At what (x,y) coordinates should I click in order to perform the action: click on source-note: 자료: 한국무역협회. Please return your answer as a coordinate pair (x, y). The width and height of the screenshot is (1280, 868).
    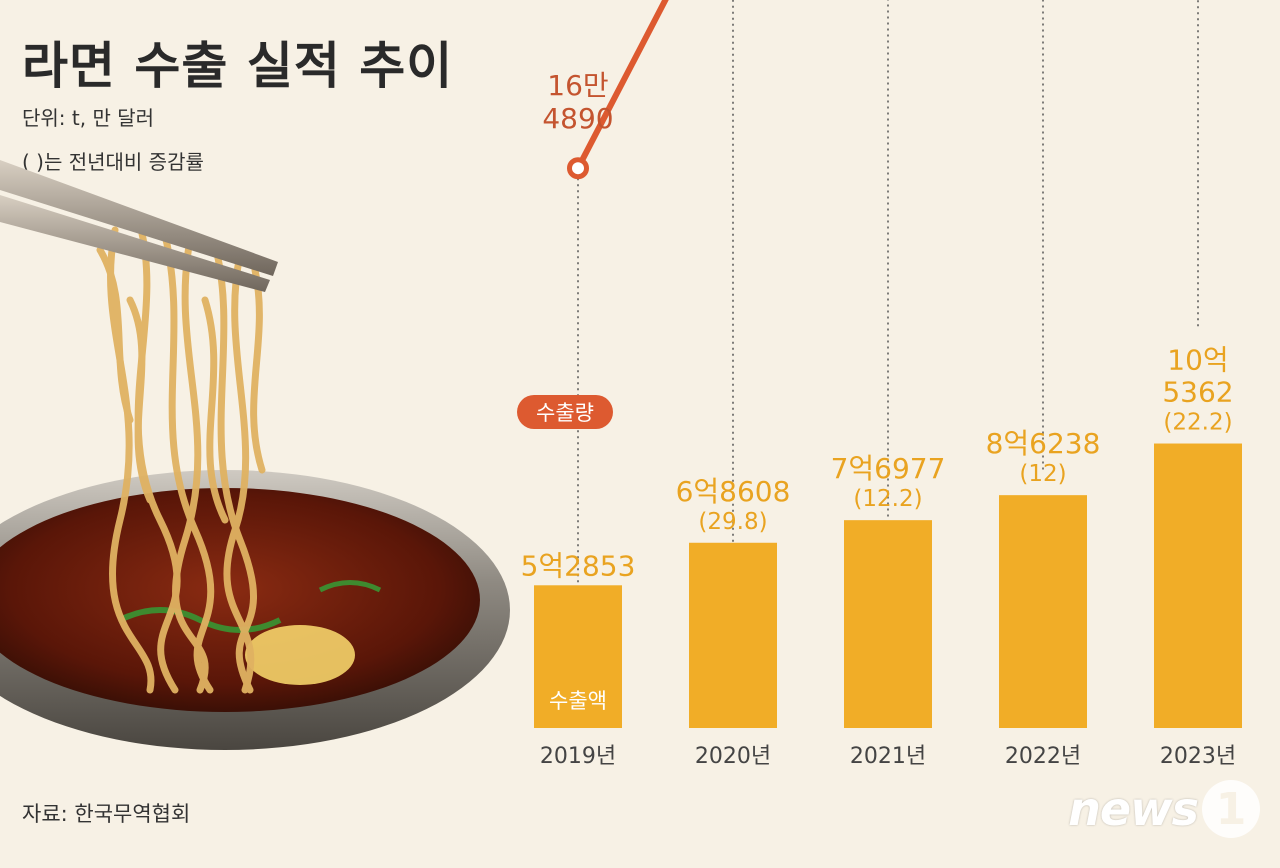
    Looking at the image, I should click on (106, 814).